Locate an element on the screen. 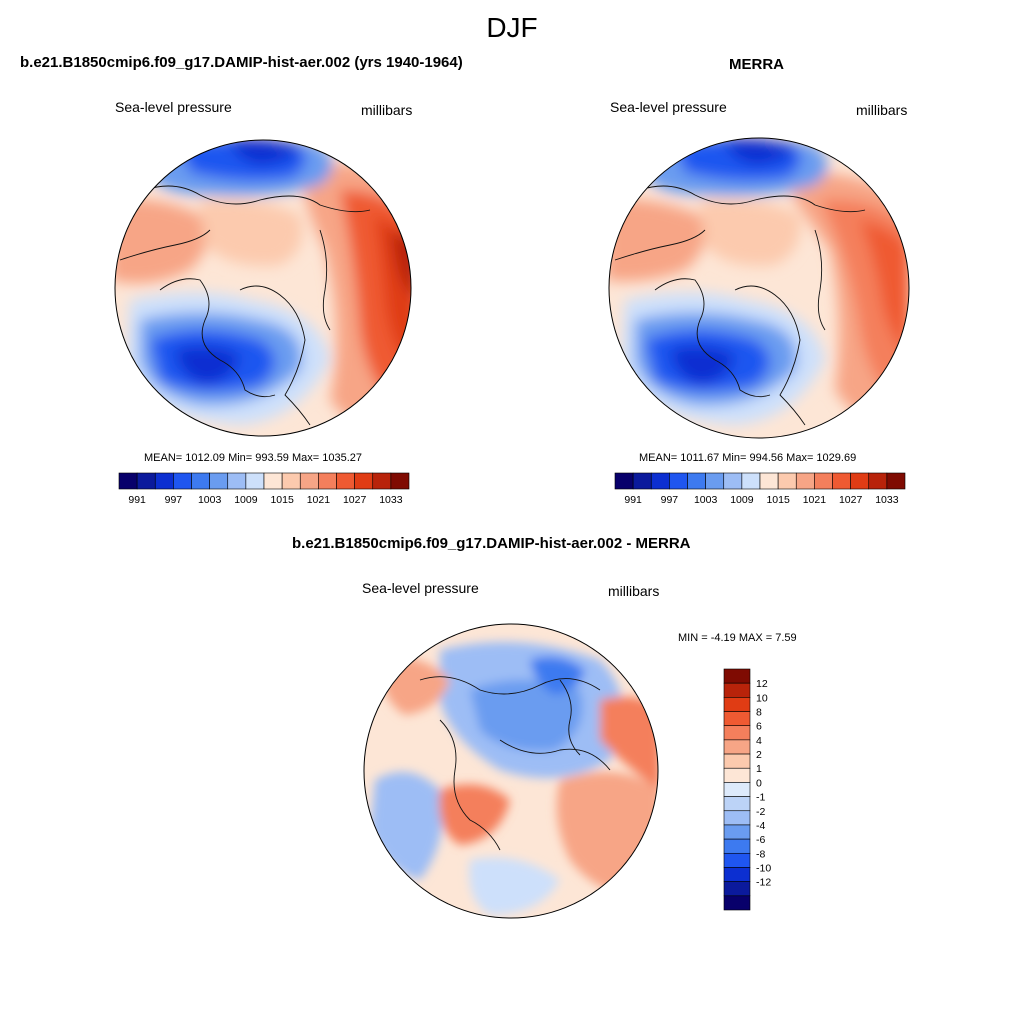 This screenshot has height=1024, width=1024. colorbar-model: 991 997 1003 1009 1015 1021 1027 1033 is located at coordinates (264, 489).